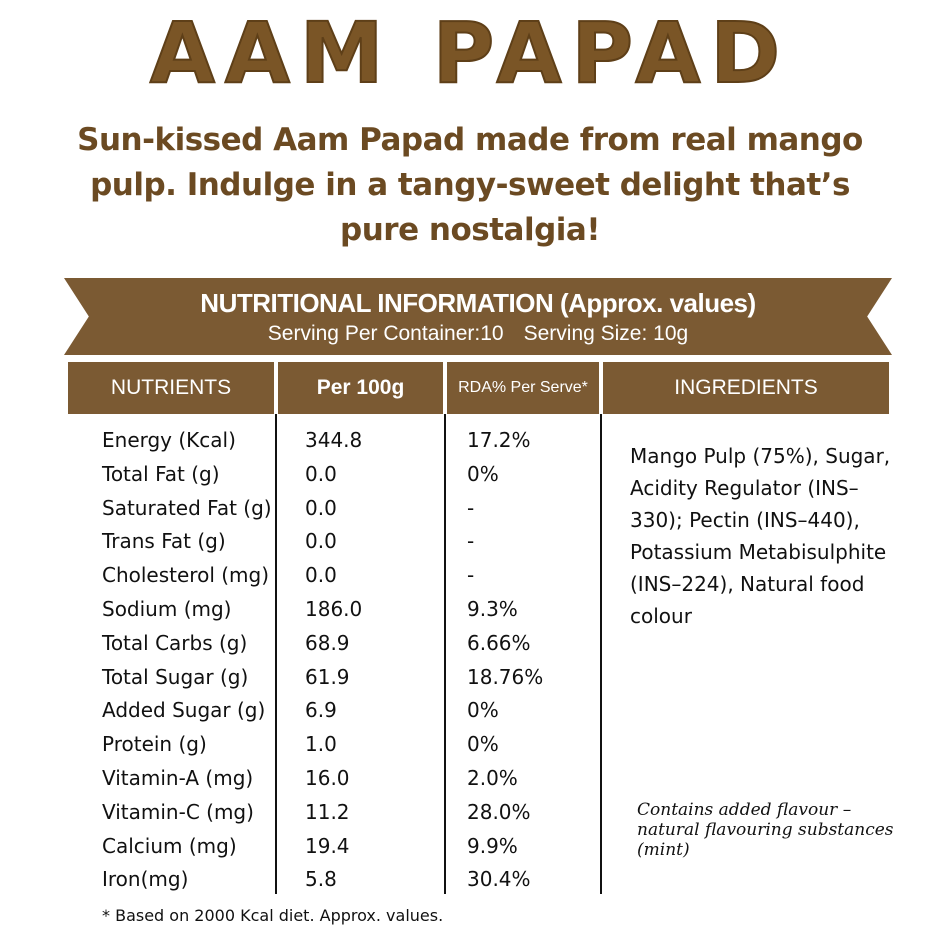  I want to click on serving-size: Serving Size: 10g, so click(606, 333).